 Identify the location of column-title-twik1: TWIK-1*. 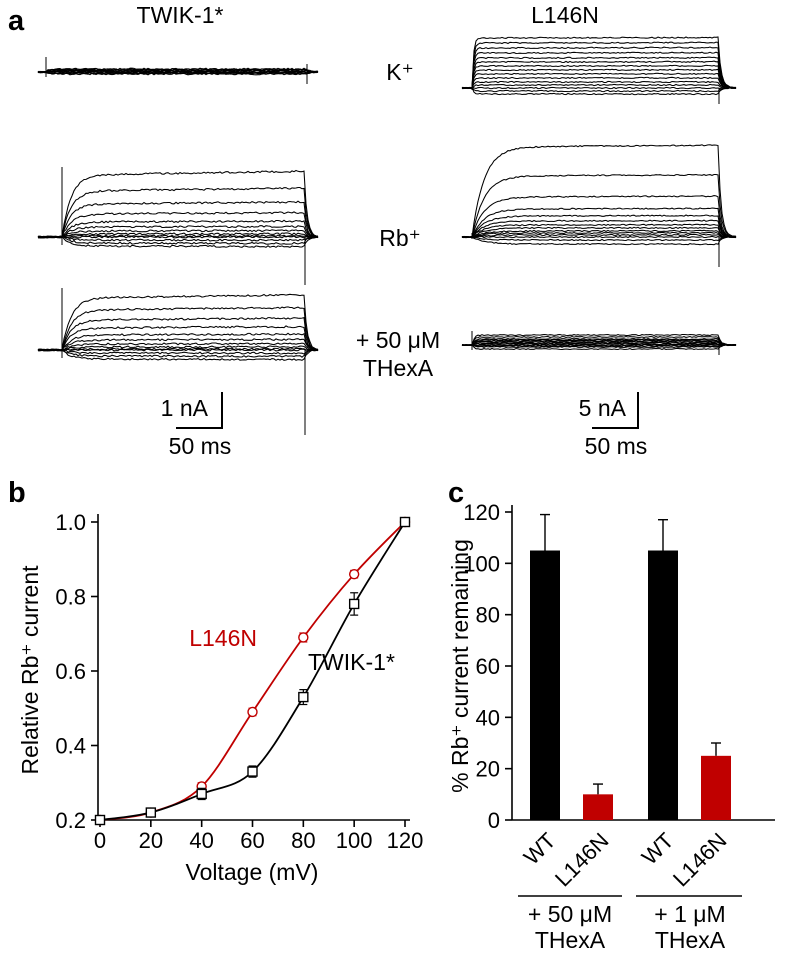
(180, 15).